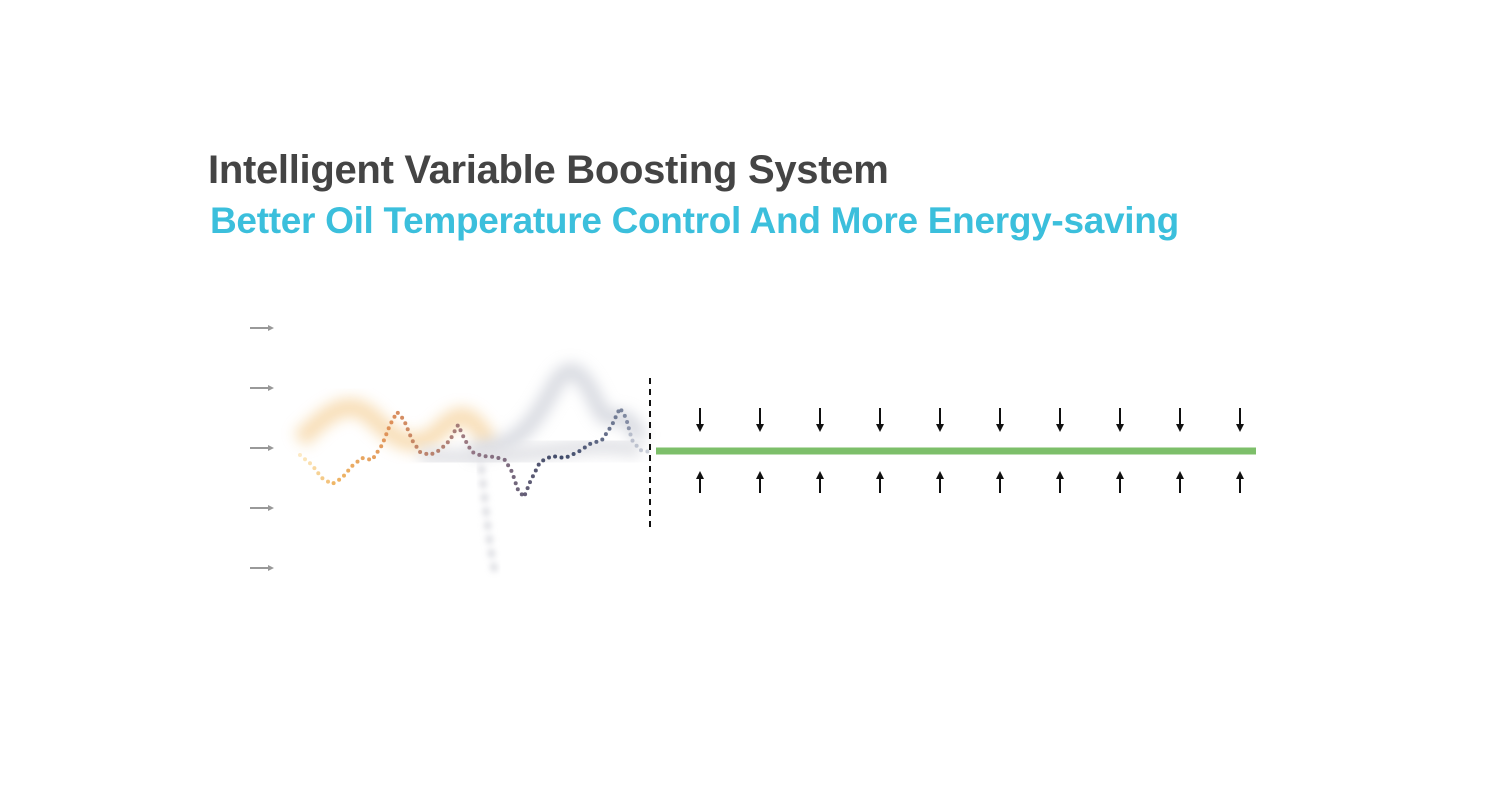 The width and height of the screenshot is (1500, 800). What do you see at coordinates (530, 452) in the screenshot?
I see `ghost-trail-mid` at bounding box center [530, 452].